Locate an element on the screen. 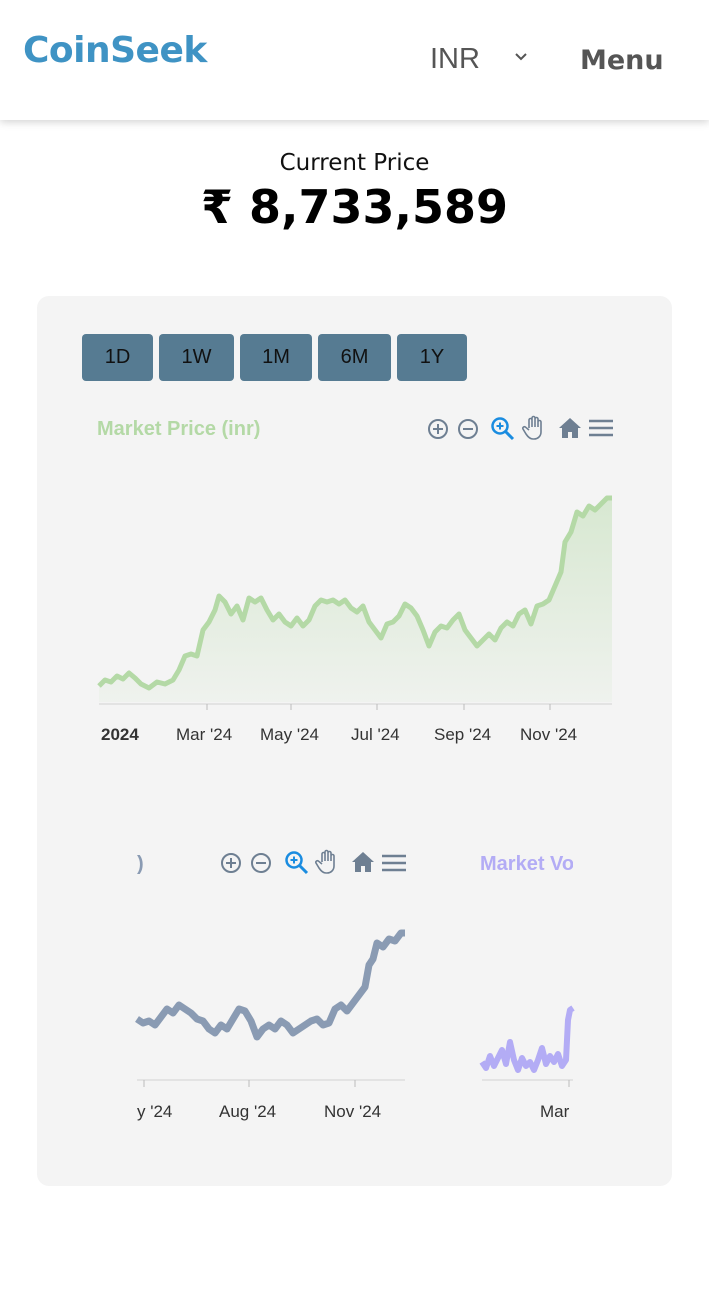 This screenshot has height=1291, width=709. chart2-series-line is located at coordinates (270, 985).